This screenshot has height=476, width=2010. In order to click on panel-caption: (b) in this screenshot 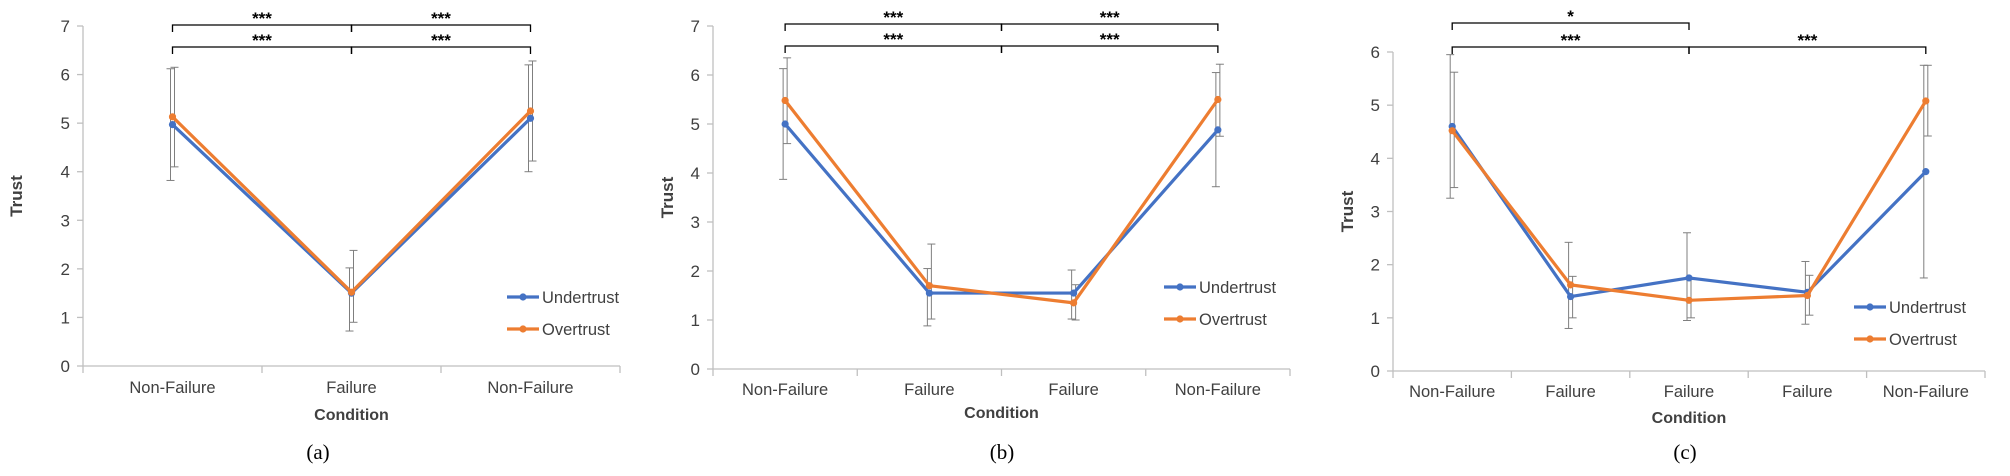, I will do `click(1002, 452)`.